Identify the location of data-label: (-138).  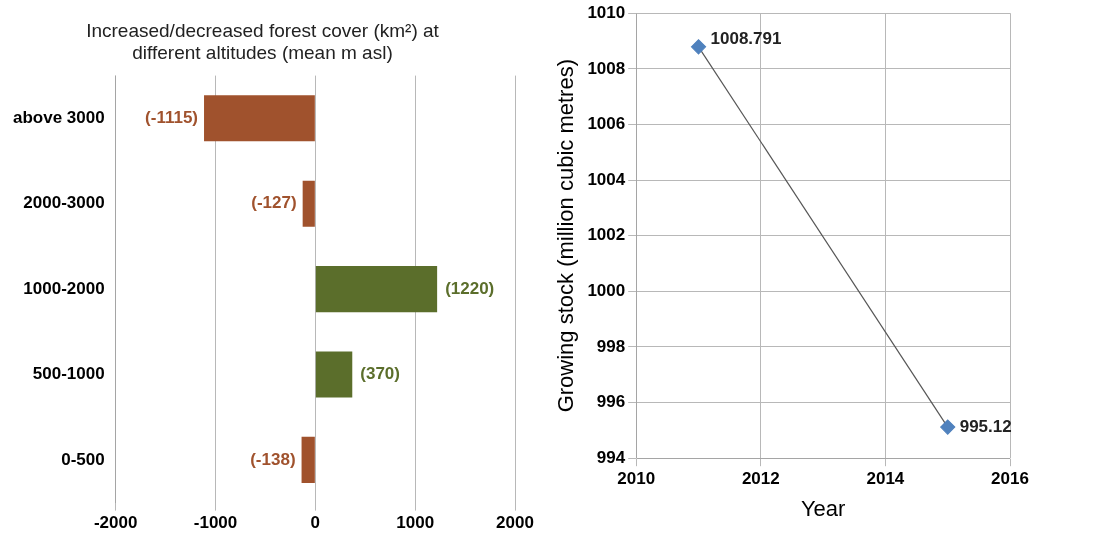
(273, 459).